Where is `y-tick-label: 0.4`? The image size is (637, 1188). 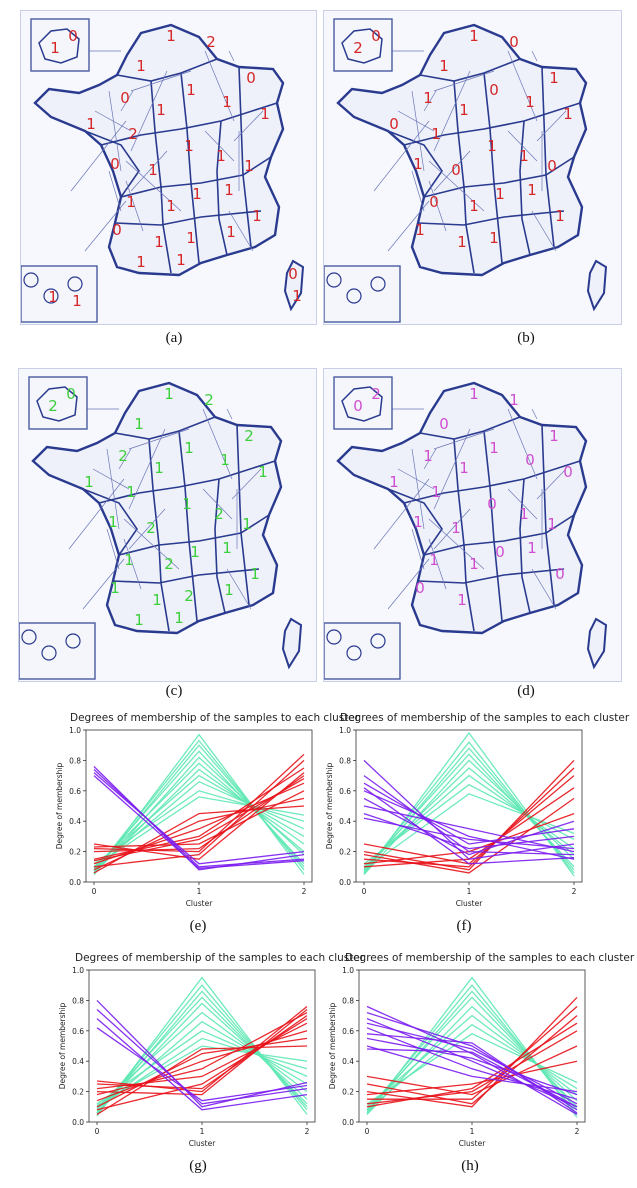
y-tick-label: 0.4 is located at coordinates (348, 1061).